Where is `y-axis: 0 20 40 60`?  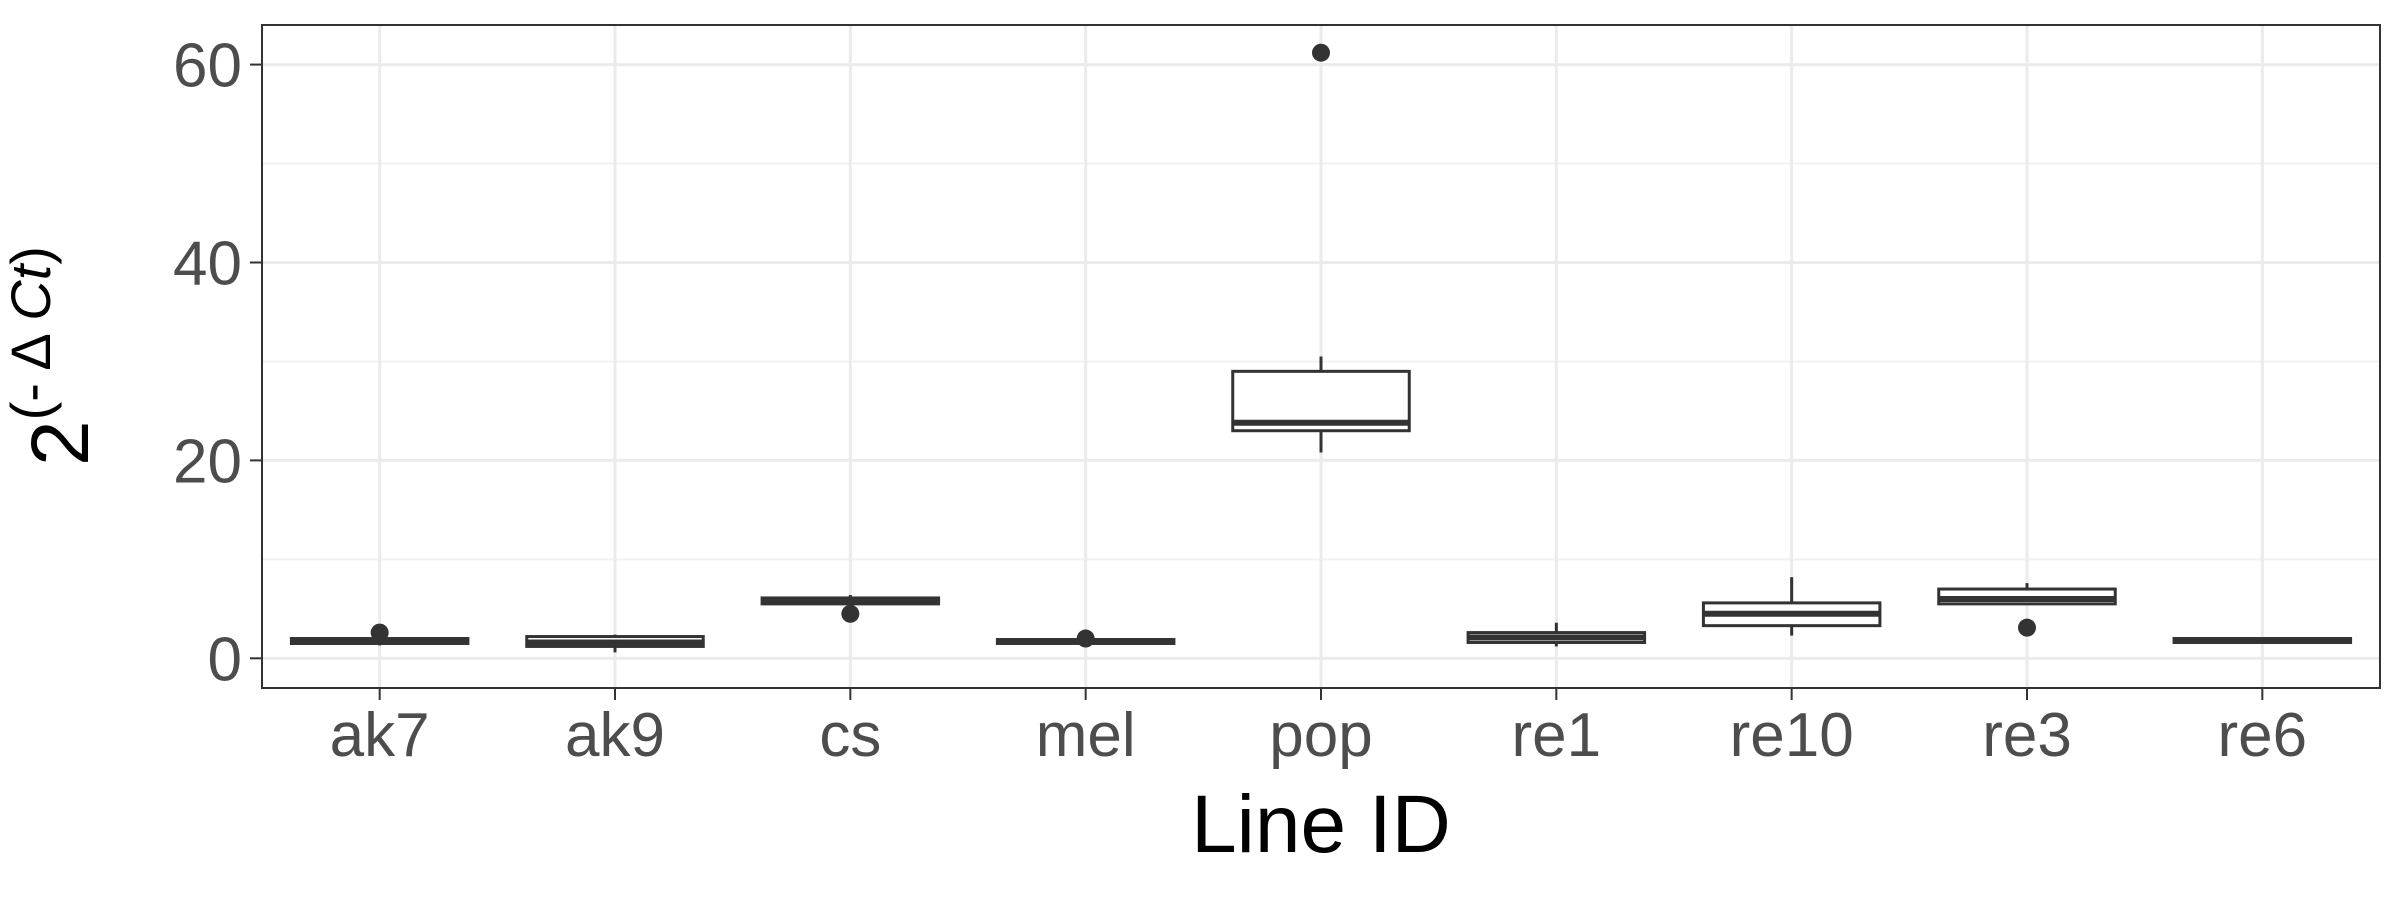 y-axis: 0 20 40 60 is located at coordinates (217, 363).